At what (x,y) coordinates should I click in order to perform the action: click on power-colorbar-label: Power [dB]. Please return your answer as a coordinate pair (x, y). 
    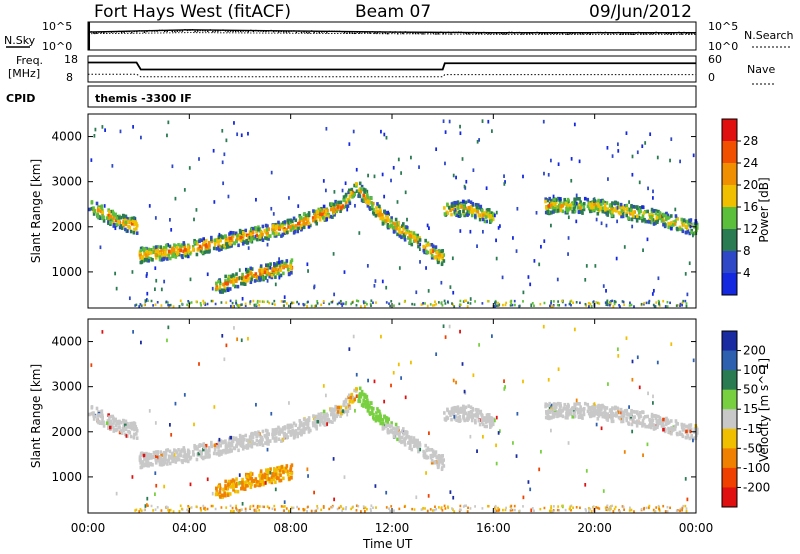
    Looking at the image, I should click on (764, 209).